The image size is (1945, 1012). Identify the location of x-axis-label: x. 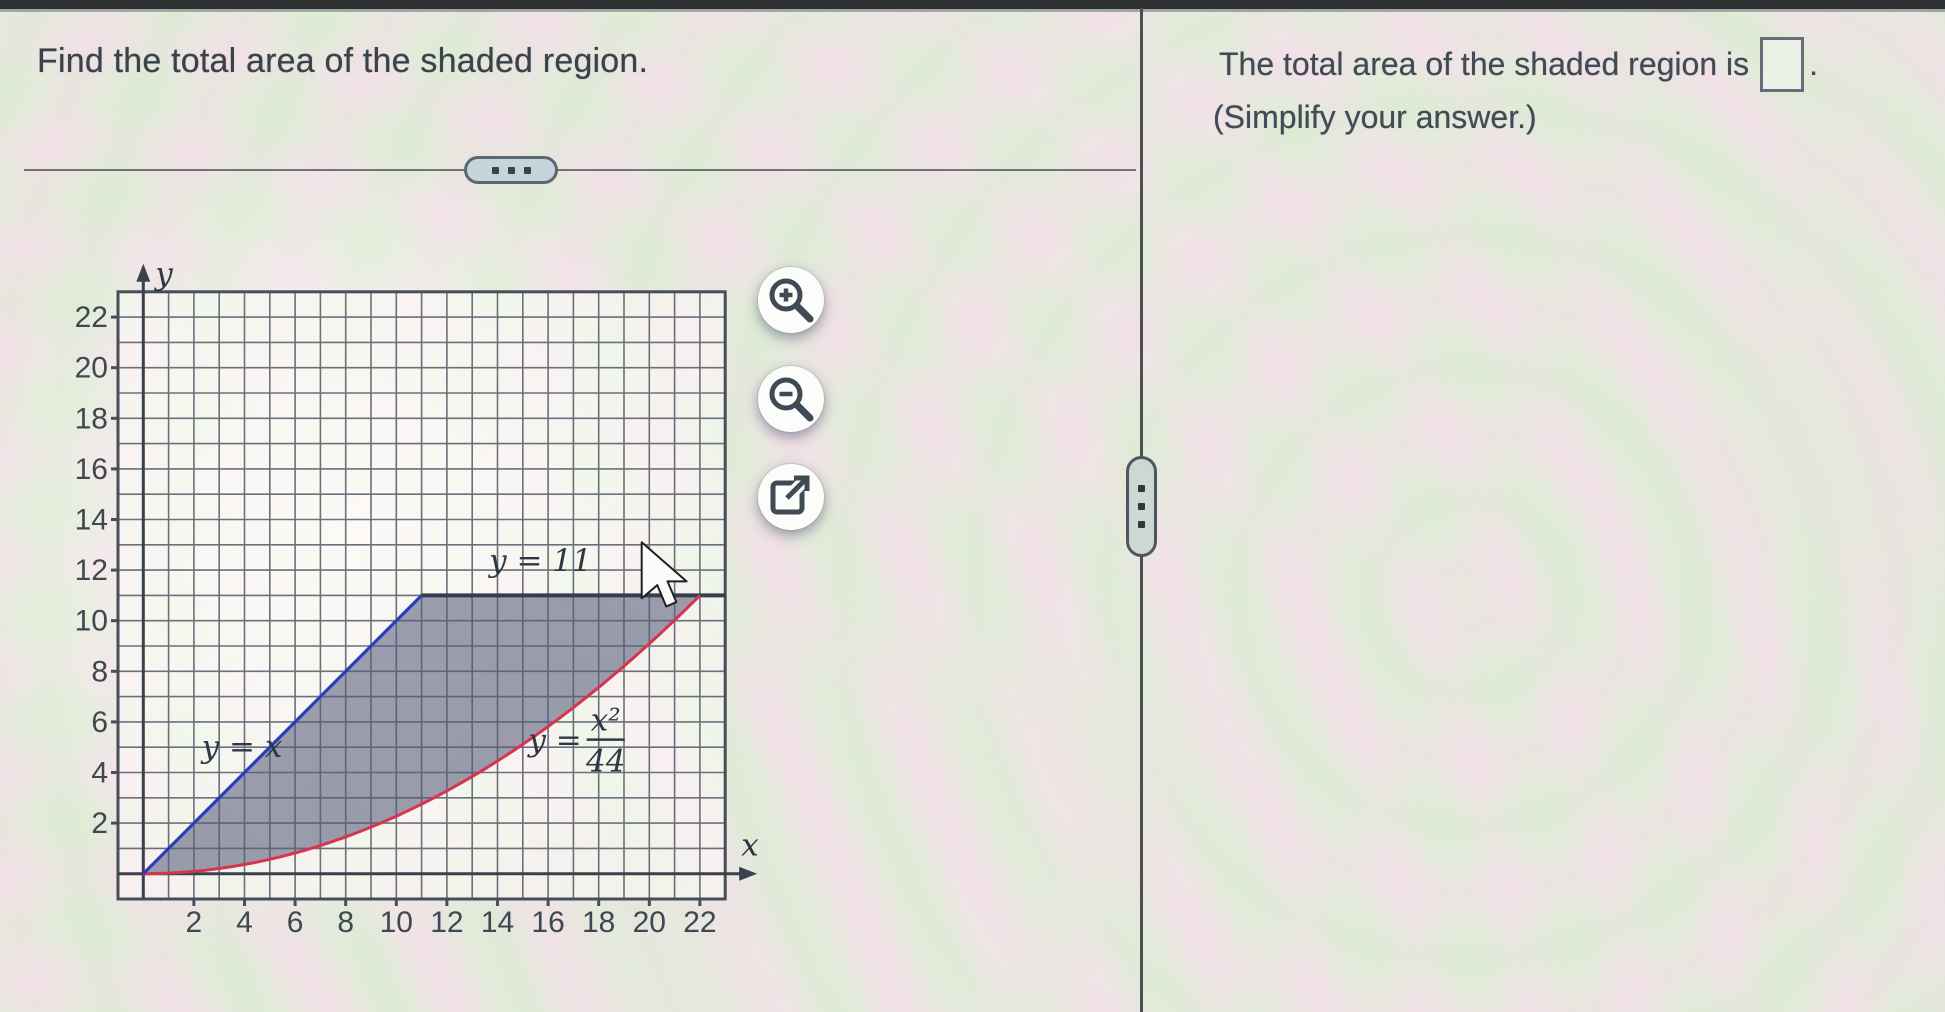
(750, 846).